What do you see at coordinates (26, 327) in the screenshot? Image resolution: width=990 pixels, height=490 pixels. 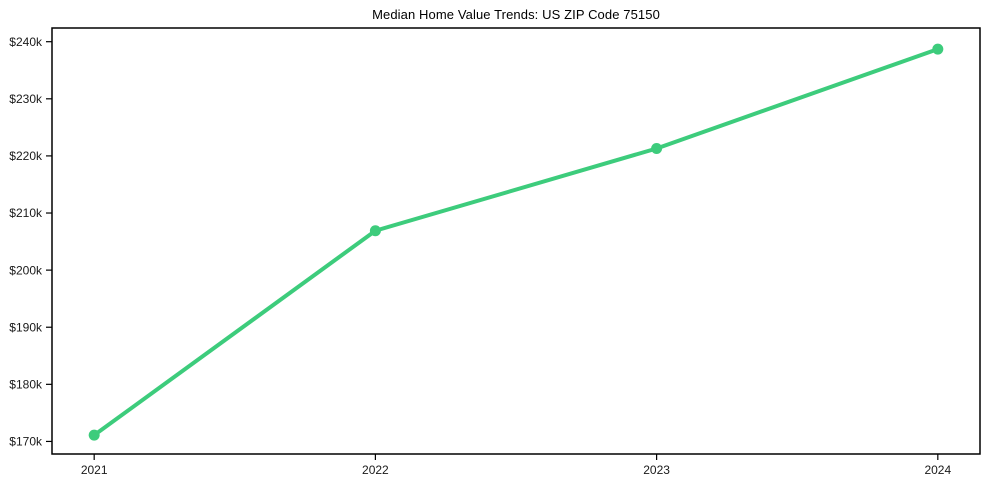 I see `y-tick-label: $190k` at bounding box center [26, 327].